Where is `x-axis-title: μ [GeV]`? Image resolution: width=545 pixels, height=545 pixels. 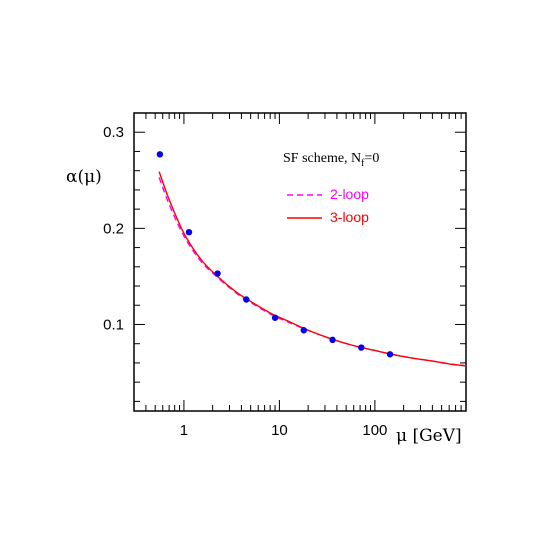 x-axis-title: μ [GeV] is located at coordinates (429, 436).